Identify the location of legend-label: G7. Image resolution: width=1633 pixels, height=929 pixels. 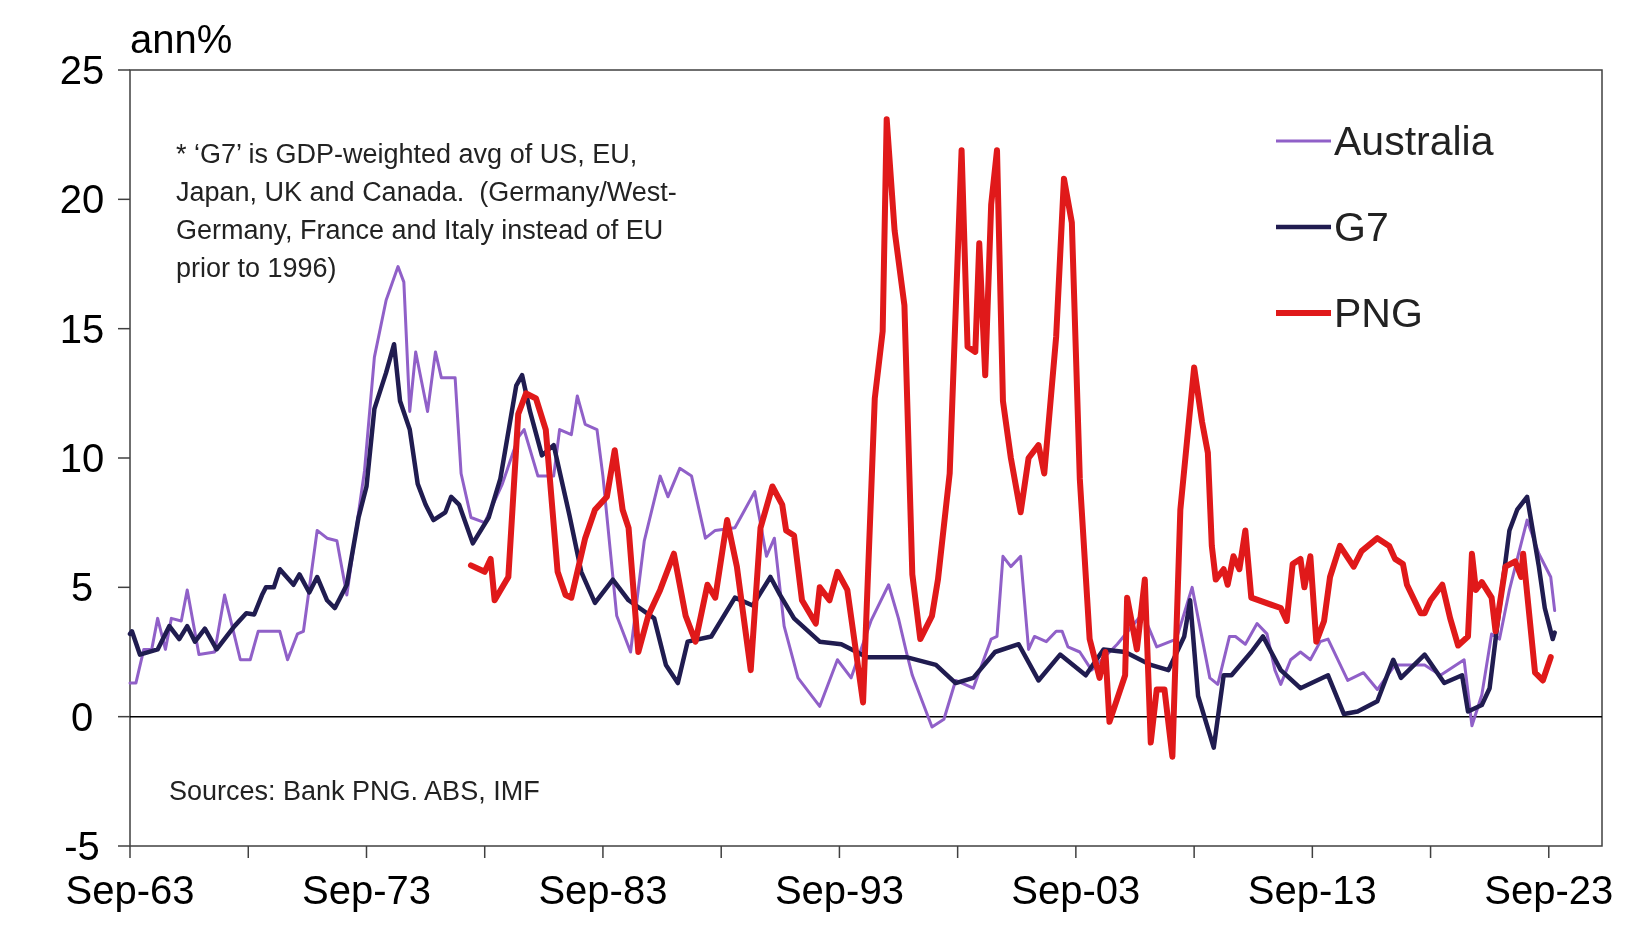
(1361, 227).